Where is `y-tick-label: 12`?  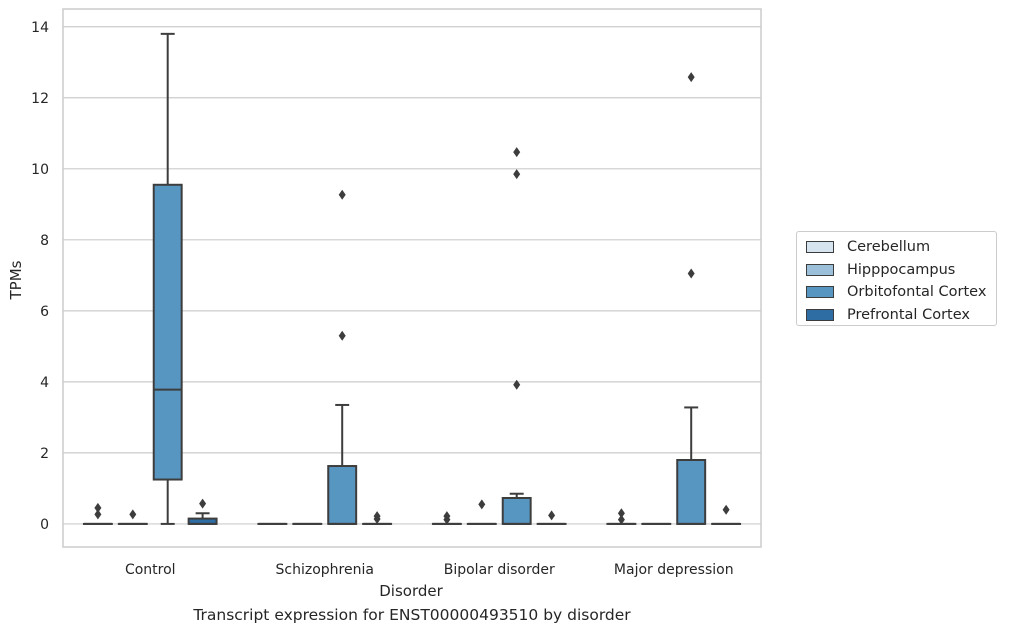 y-tick-label: 12 is located at coordinates (40, 99).